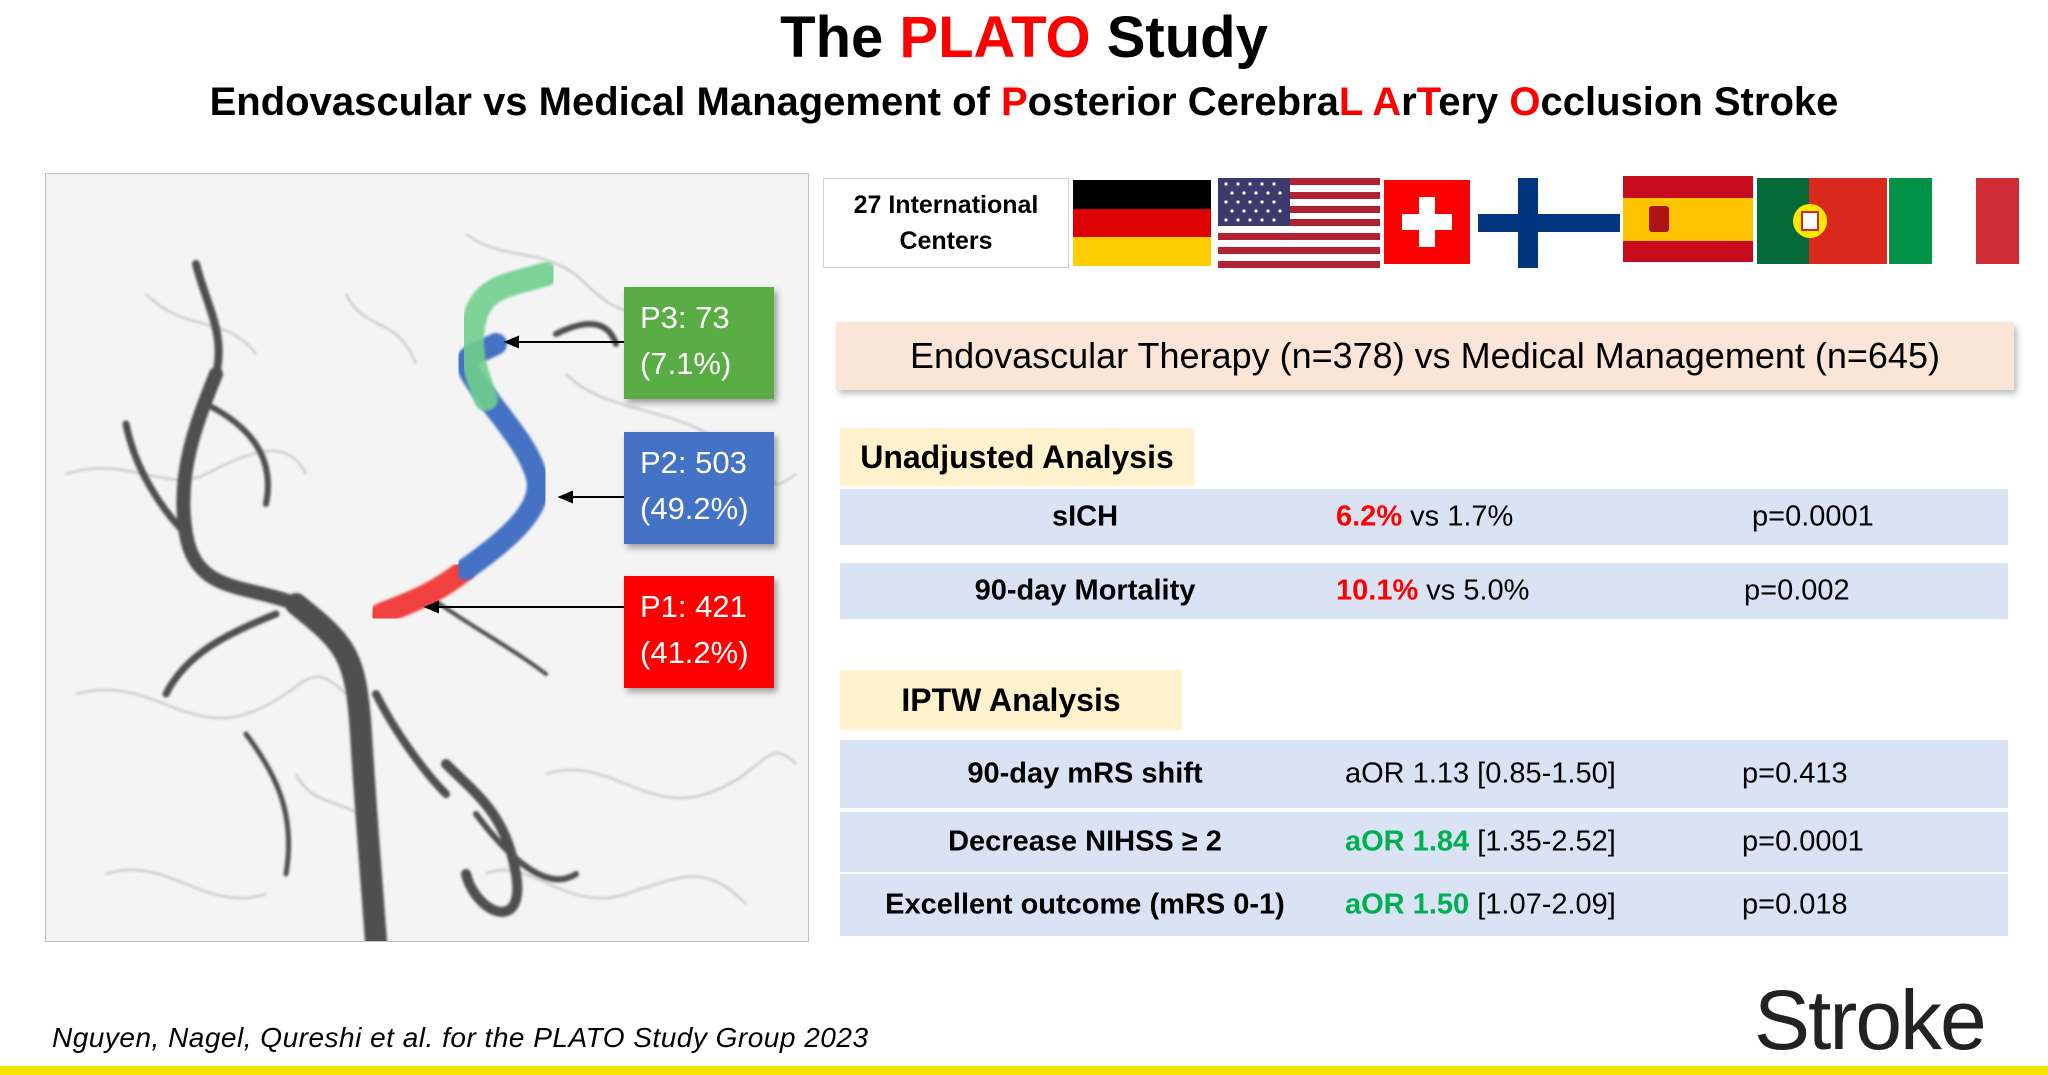 Image resolution: width=2048 pixels, height=1075 pixels. I want to click on italy-flag, so click(1954, 221).